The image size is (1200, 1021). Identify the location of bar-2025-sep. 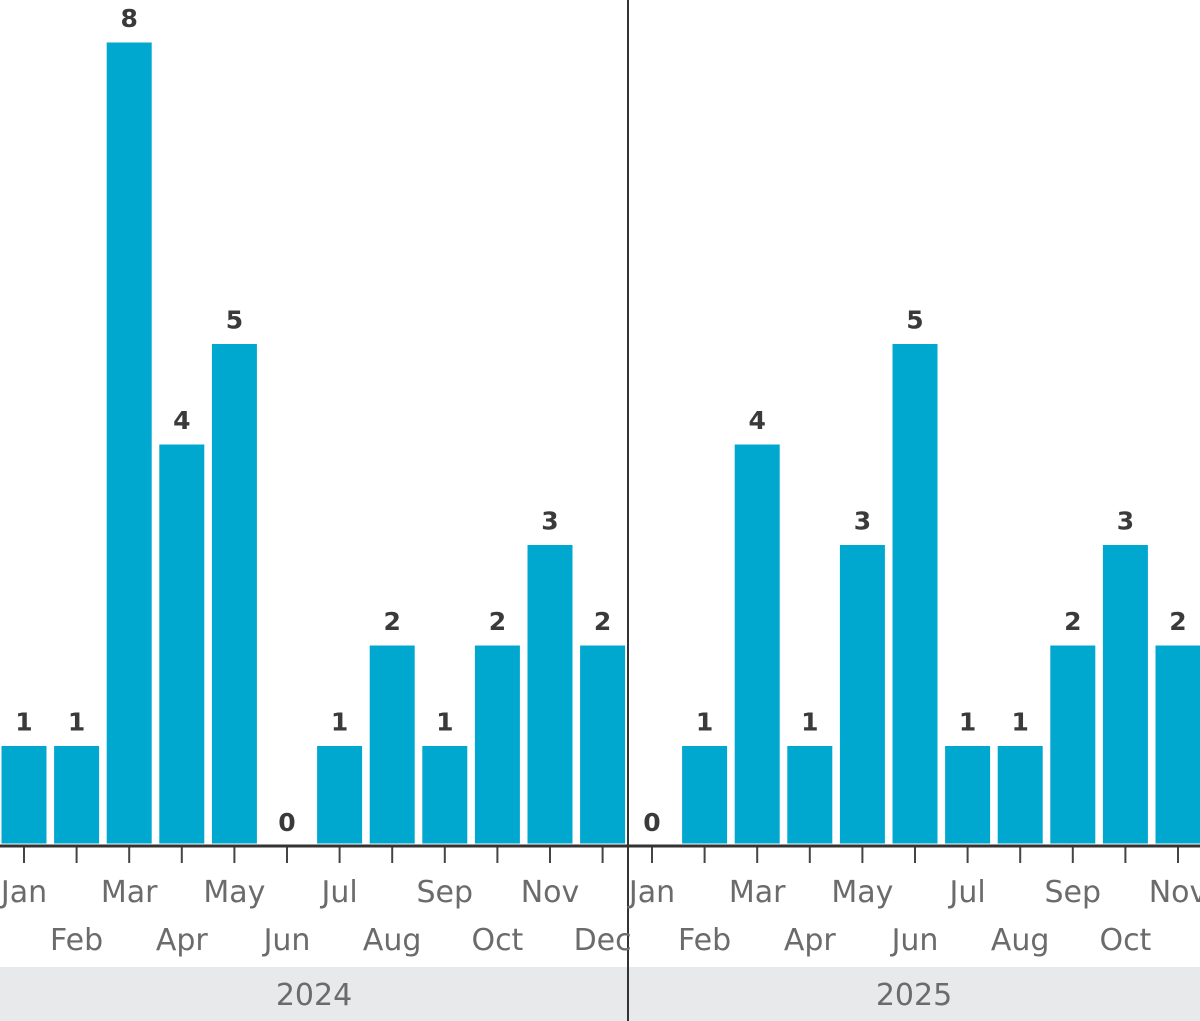
(1073, 744).